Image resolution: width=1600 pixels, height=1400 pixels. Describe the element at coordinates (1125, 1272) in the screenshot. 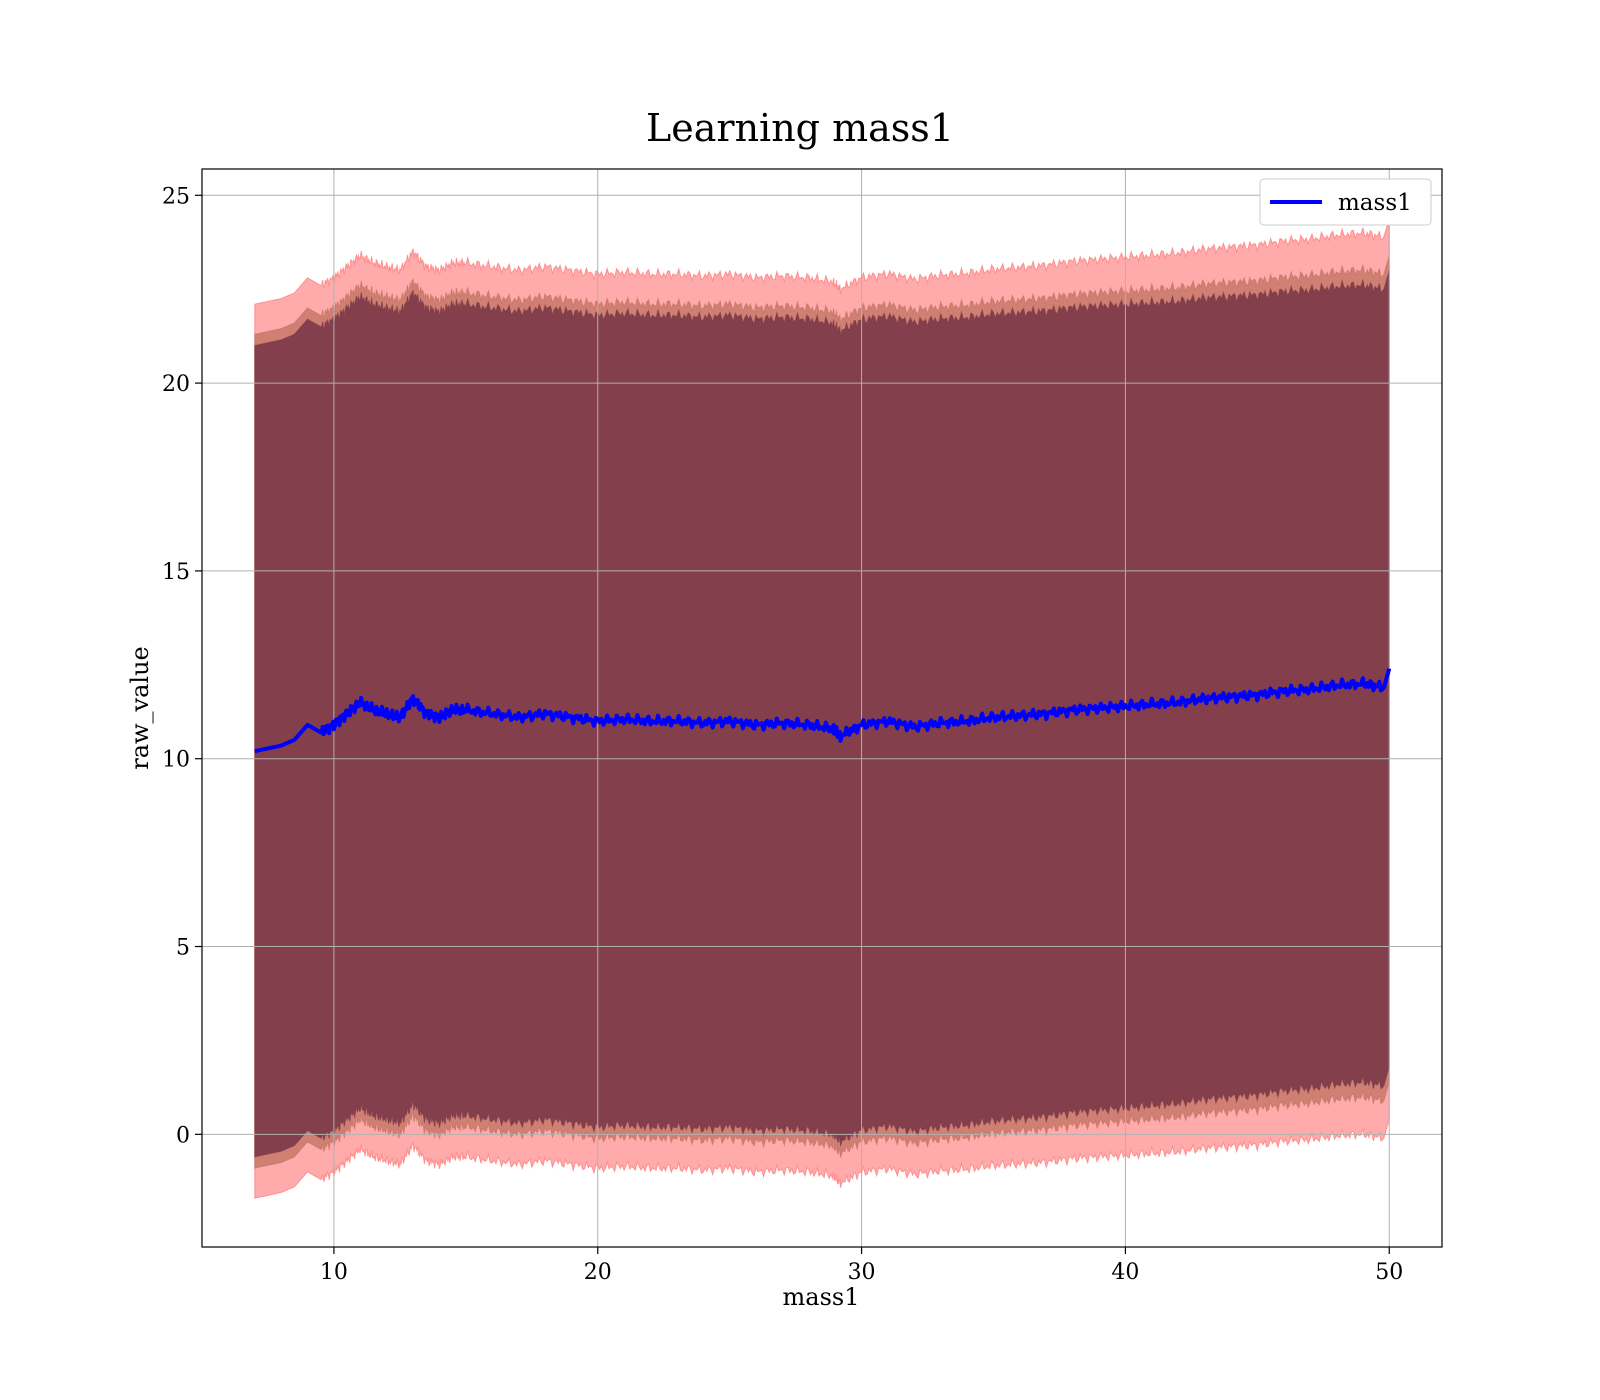

I see `x-tick-label: 40` at that location.